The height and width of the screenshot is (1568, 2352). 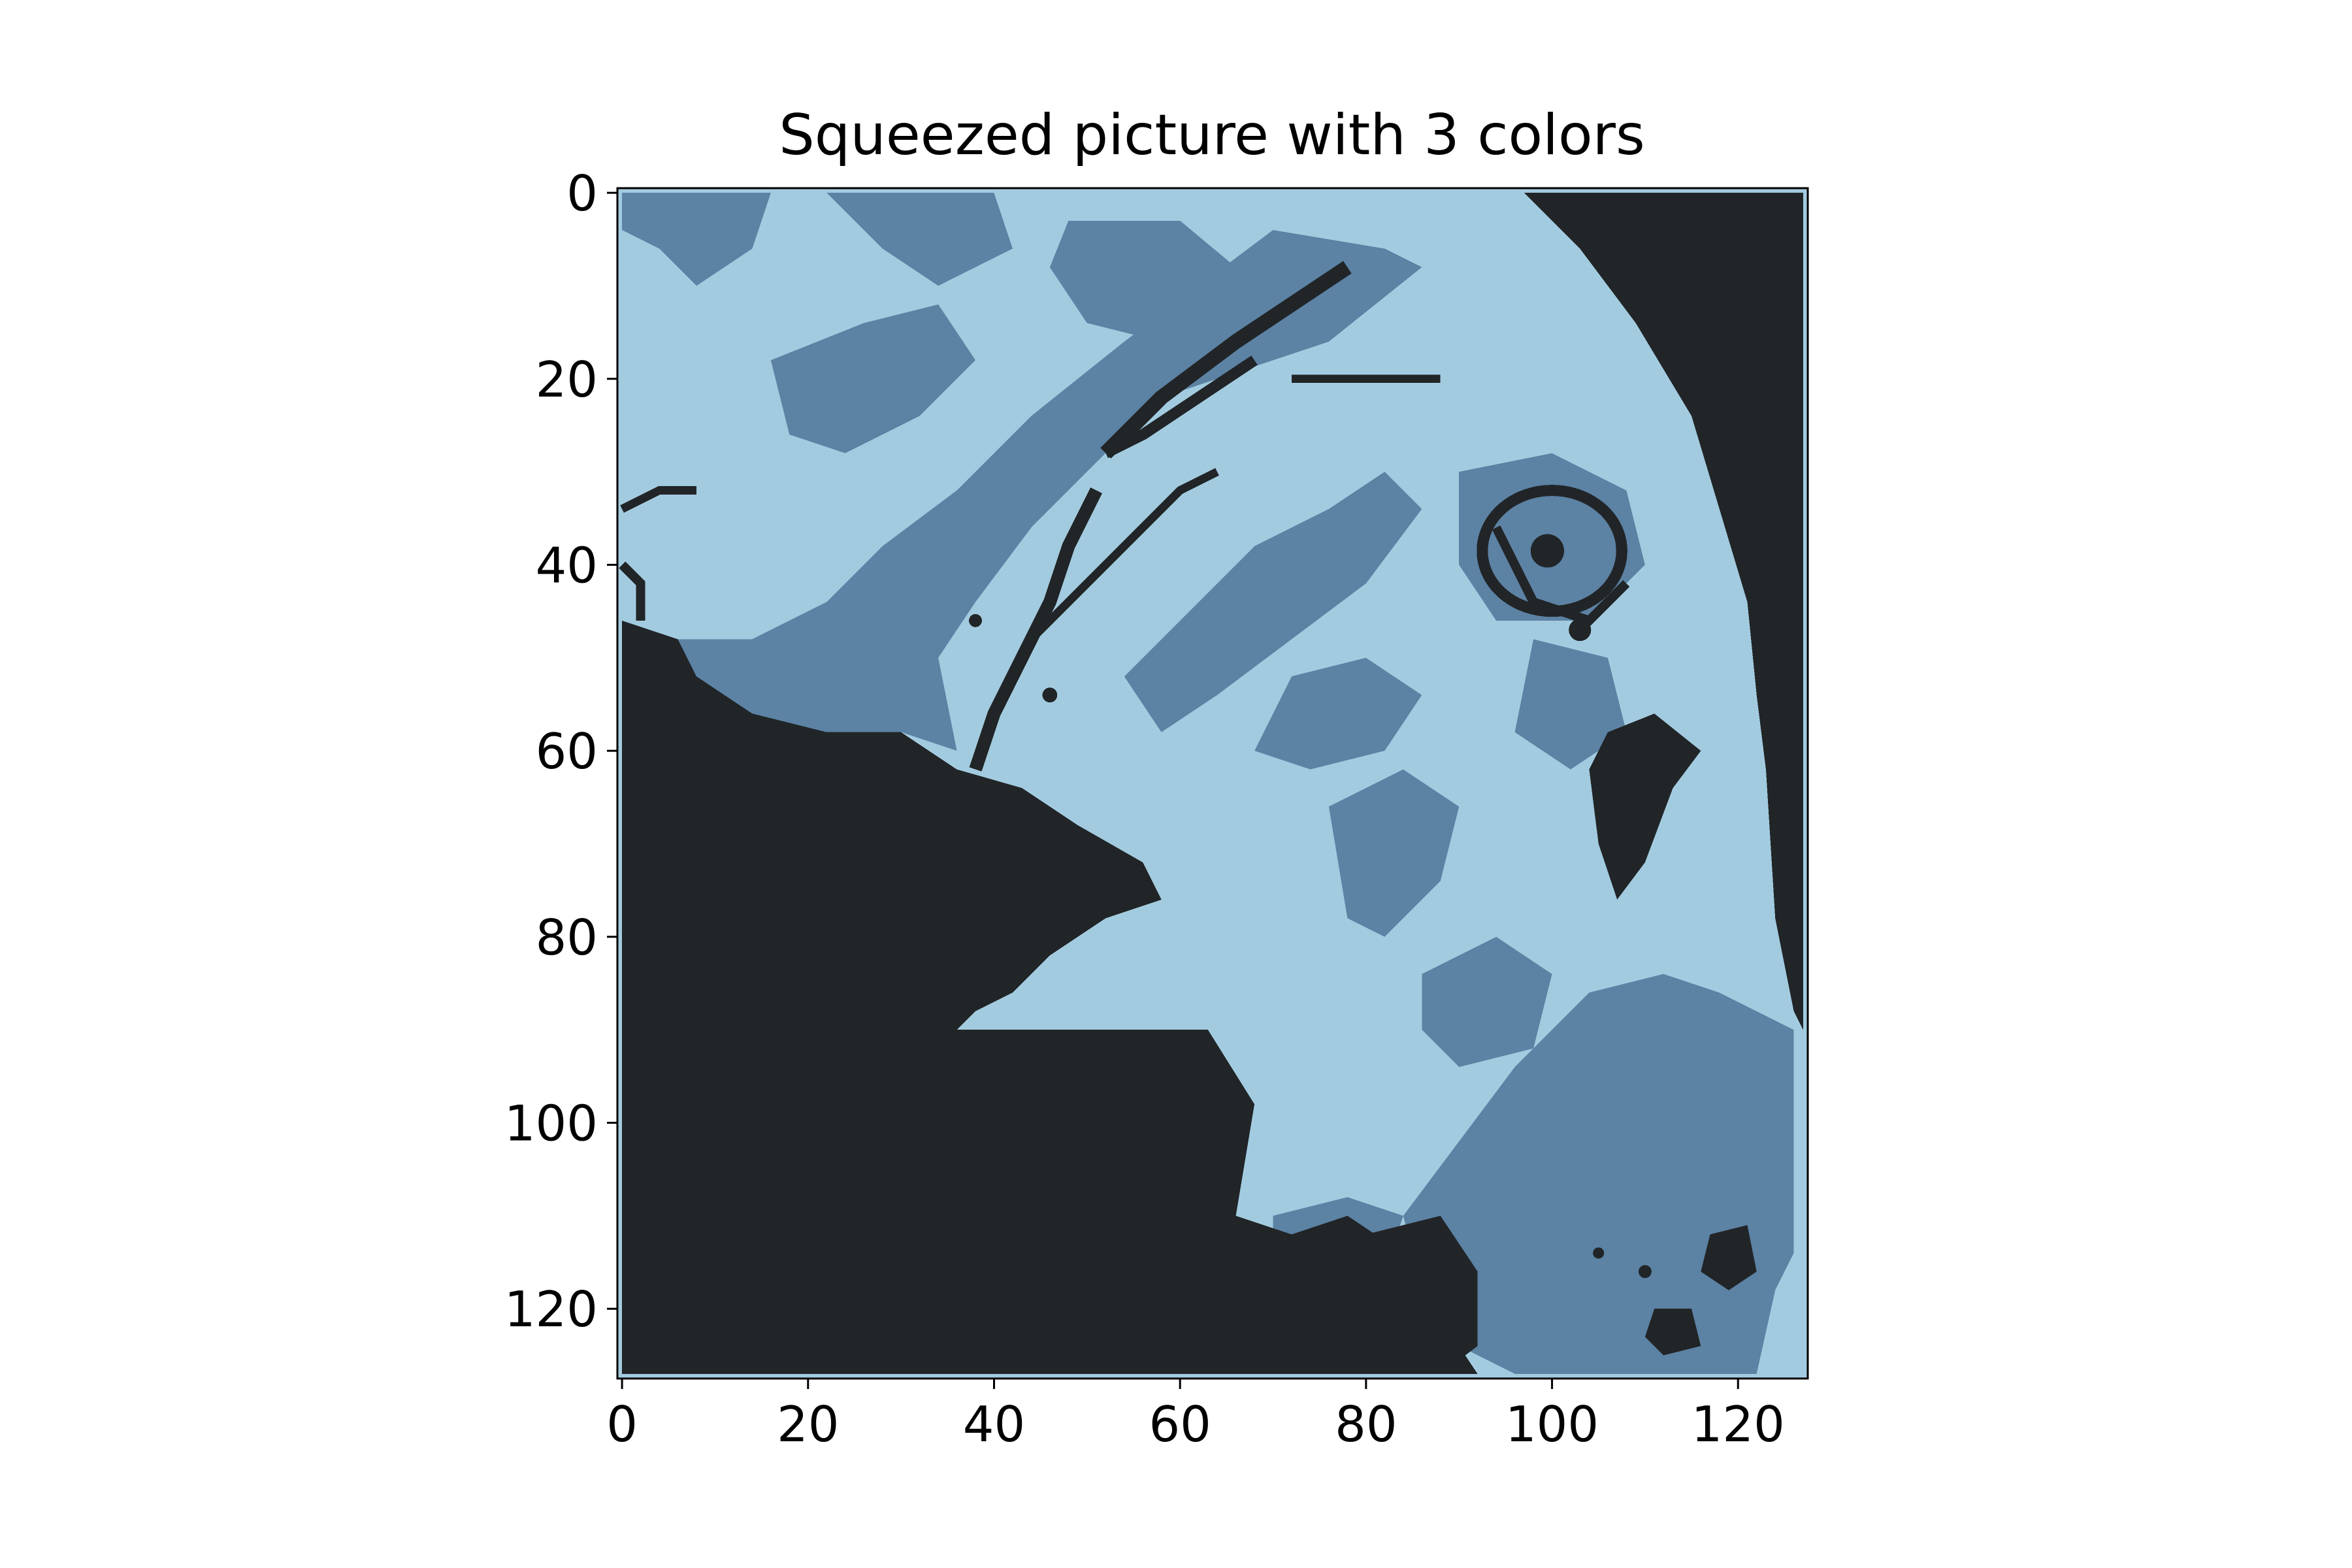 What do you see at coordinates (994, 1424) in the screenshot?
I see `x-tick-label-40: 40` at bounding box center [994, 1424].